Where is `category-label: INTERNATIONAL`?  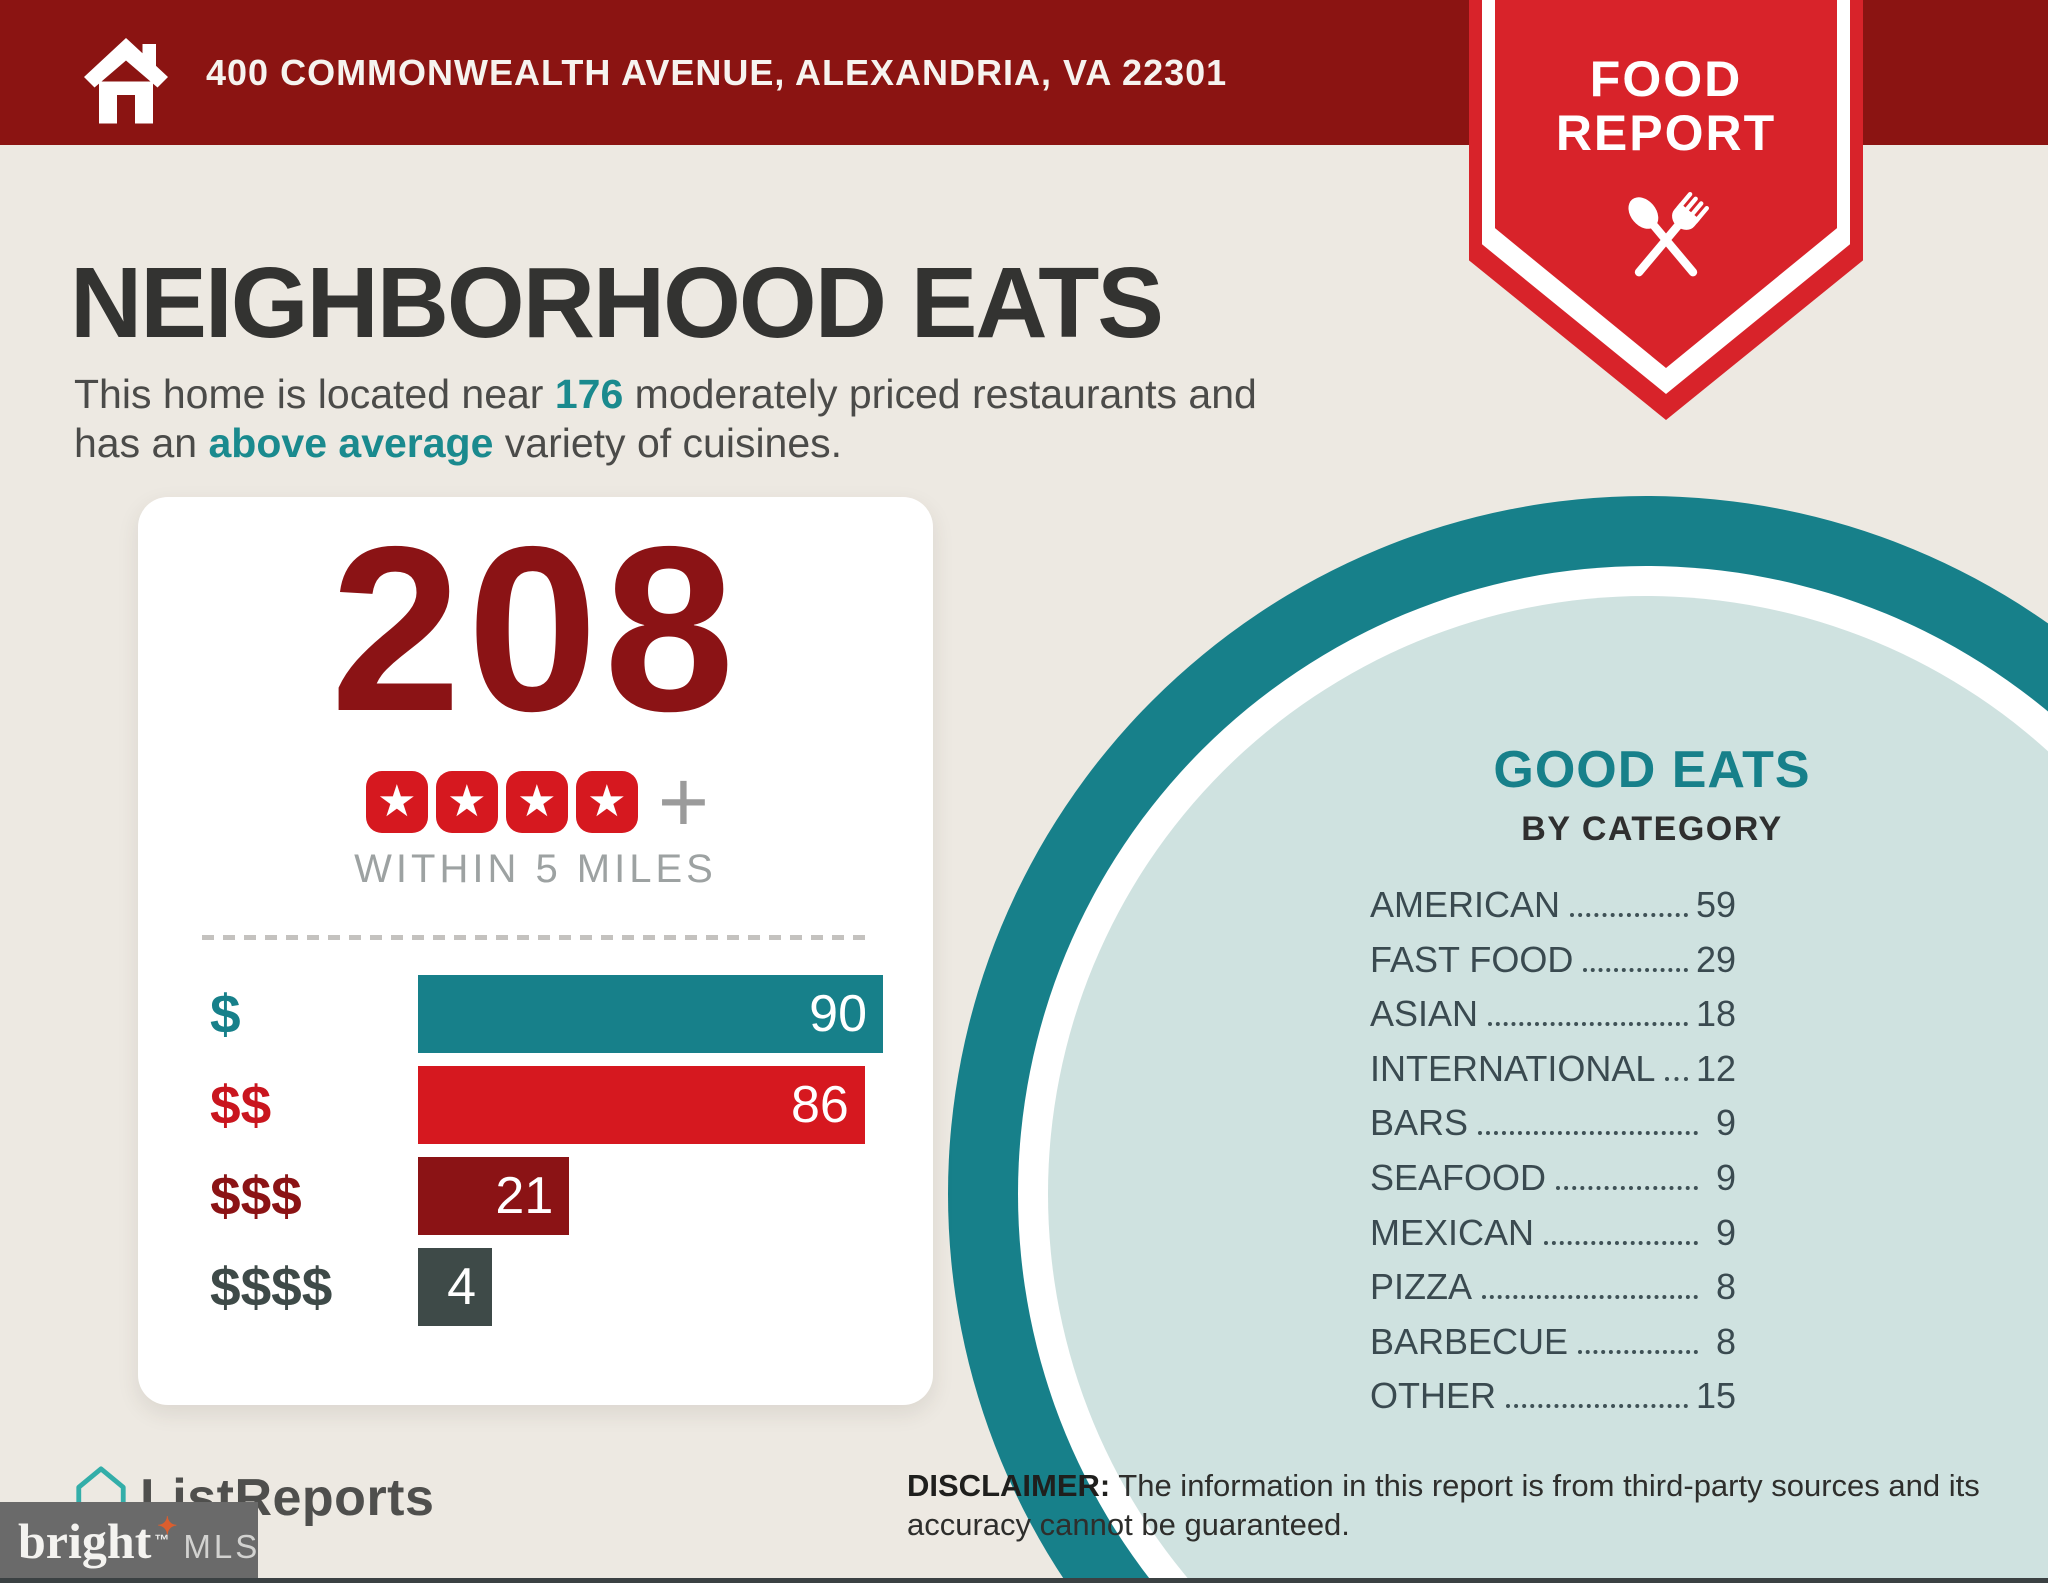 category-label: INTERNATIONAL is located at coordinates (1513, 1068).